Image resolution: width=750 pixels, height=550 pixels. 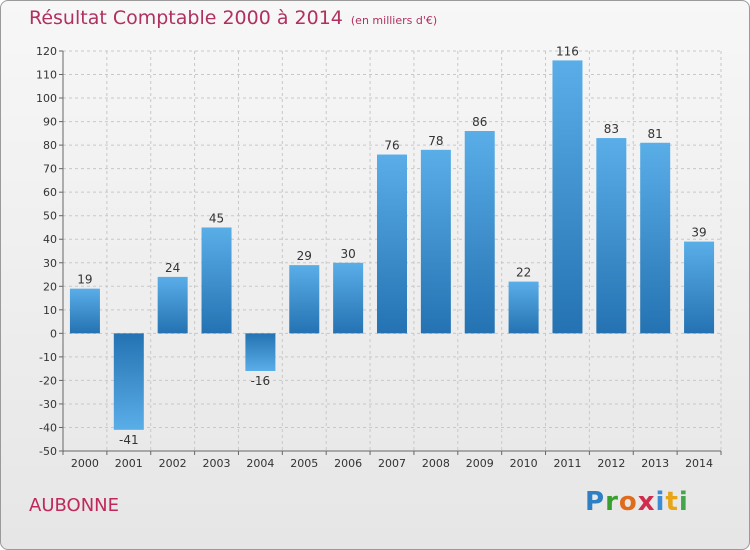 I want to click on data-label-2007: 76, so click(x=391, y=146).